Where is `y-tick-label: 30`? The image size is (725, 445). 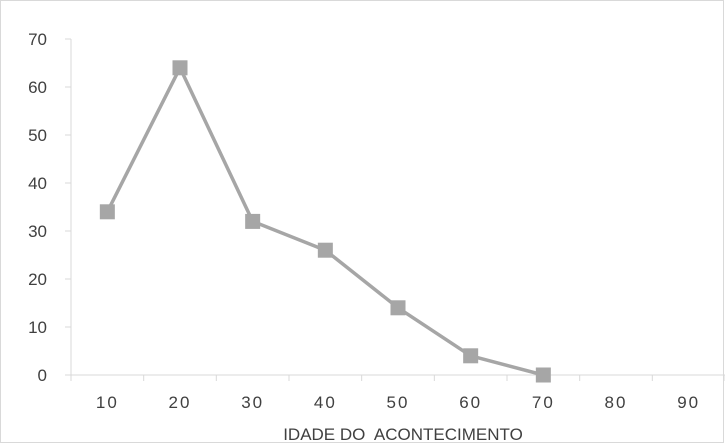
y-tick-label: 30 is located at coordinates (37, 231).